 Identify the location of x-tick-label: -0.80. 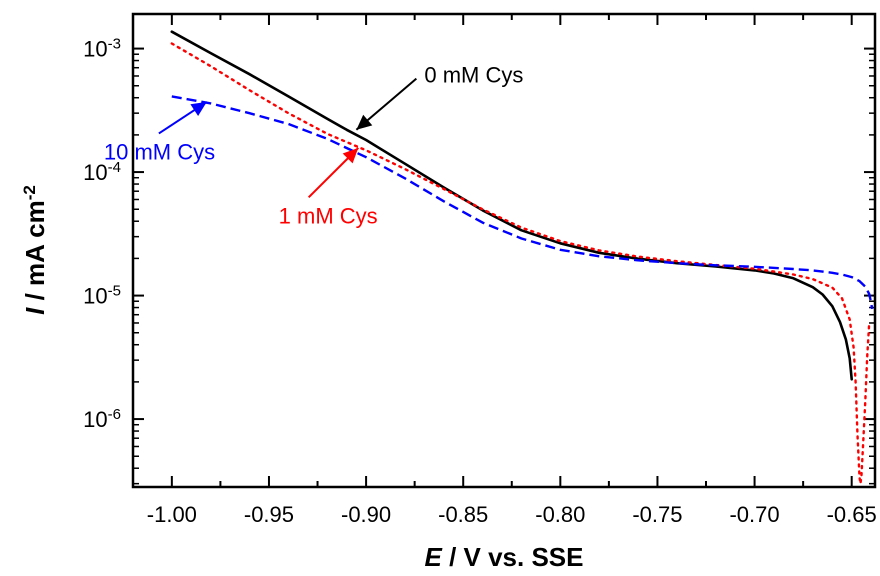
(560, 514).